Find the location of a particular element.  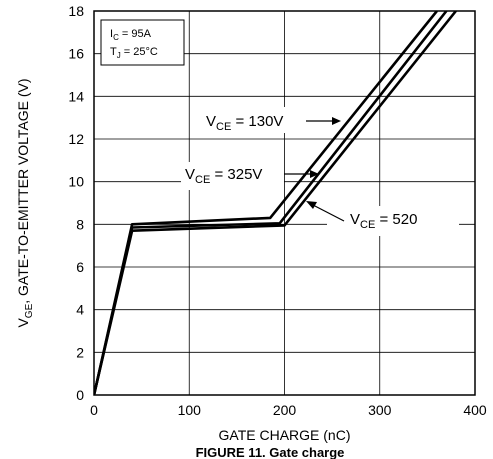

arrow-130v is located at coordinates (323, 121).